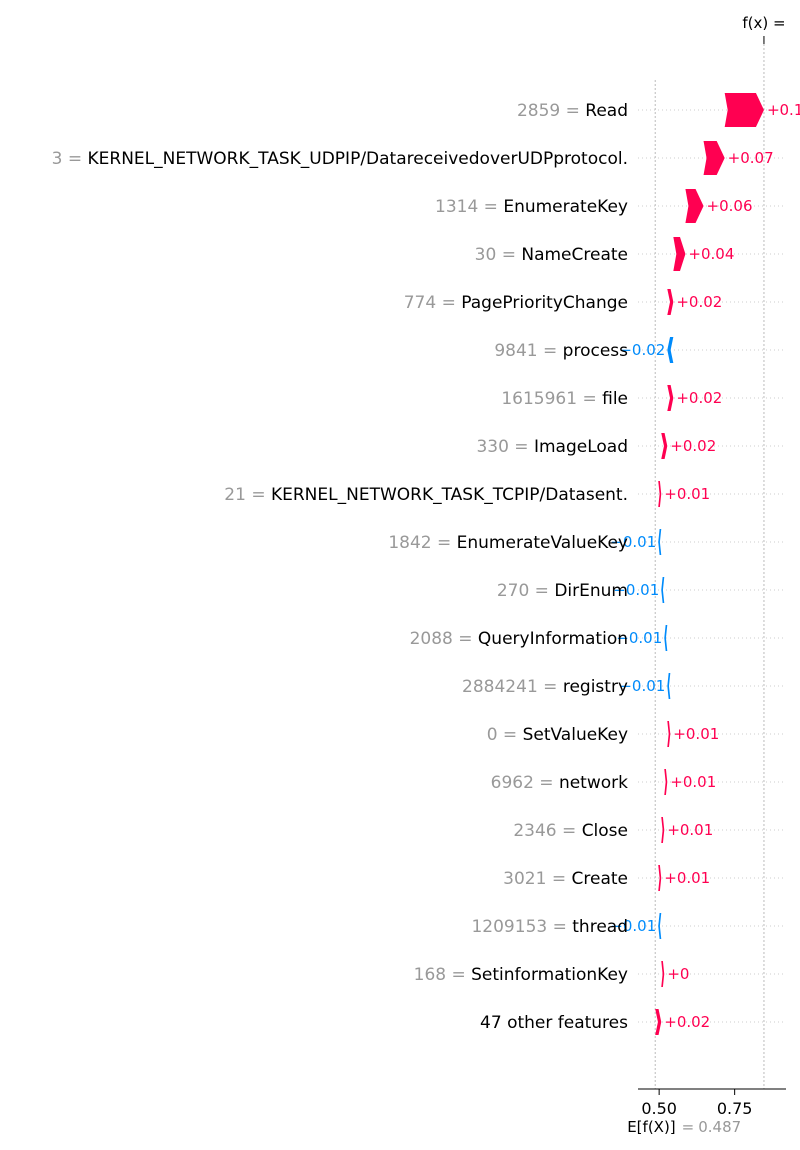 This screenshot has height=1150, width=800. Describe the element at coordinates (430, 975) in the screenshot. I see `feature-value: 168` at that location.